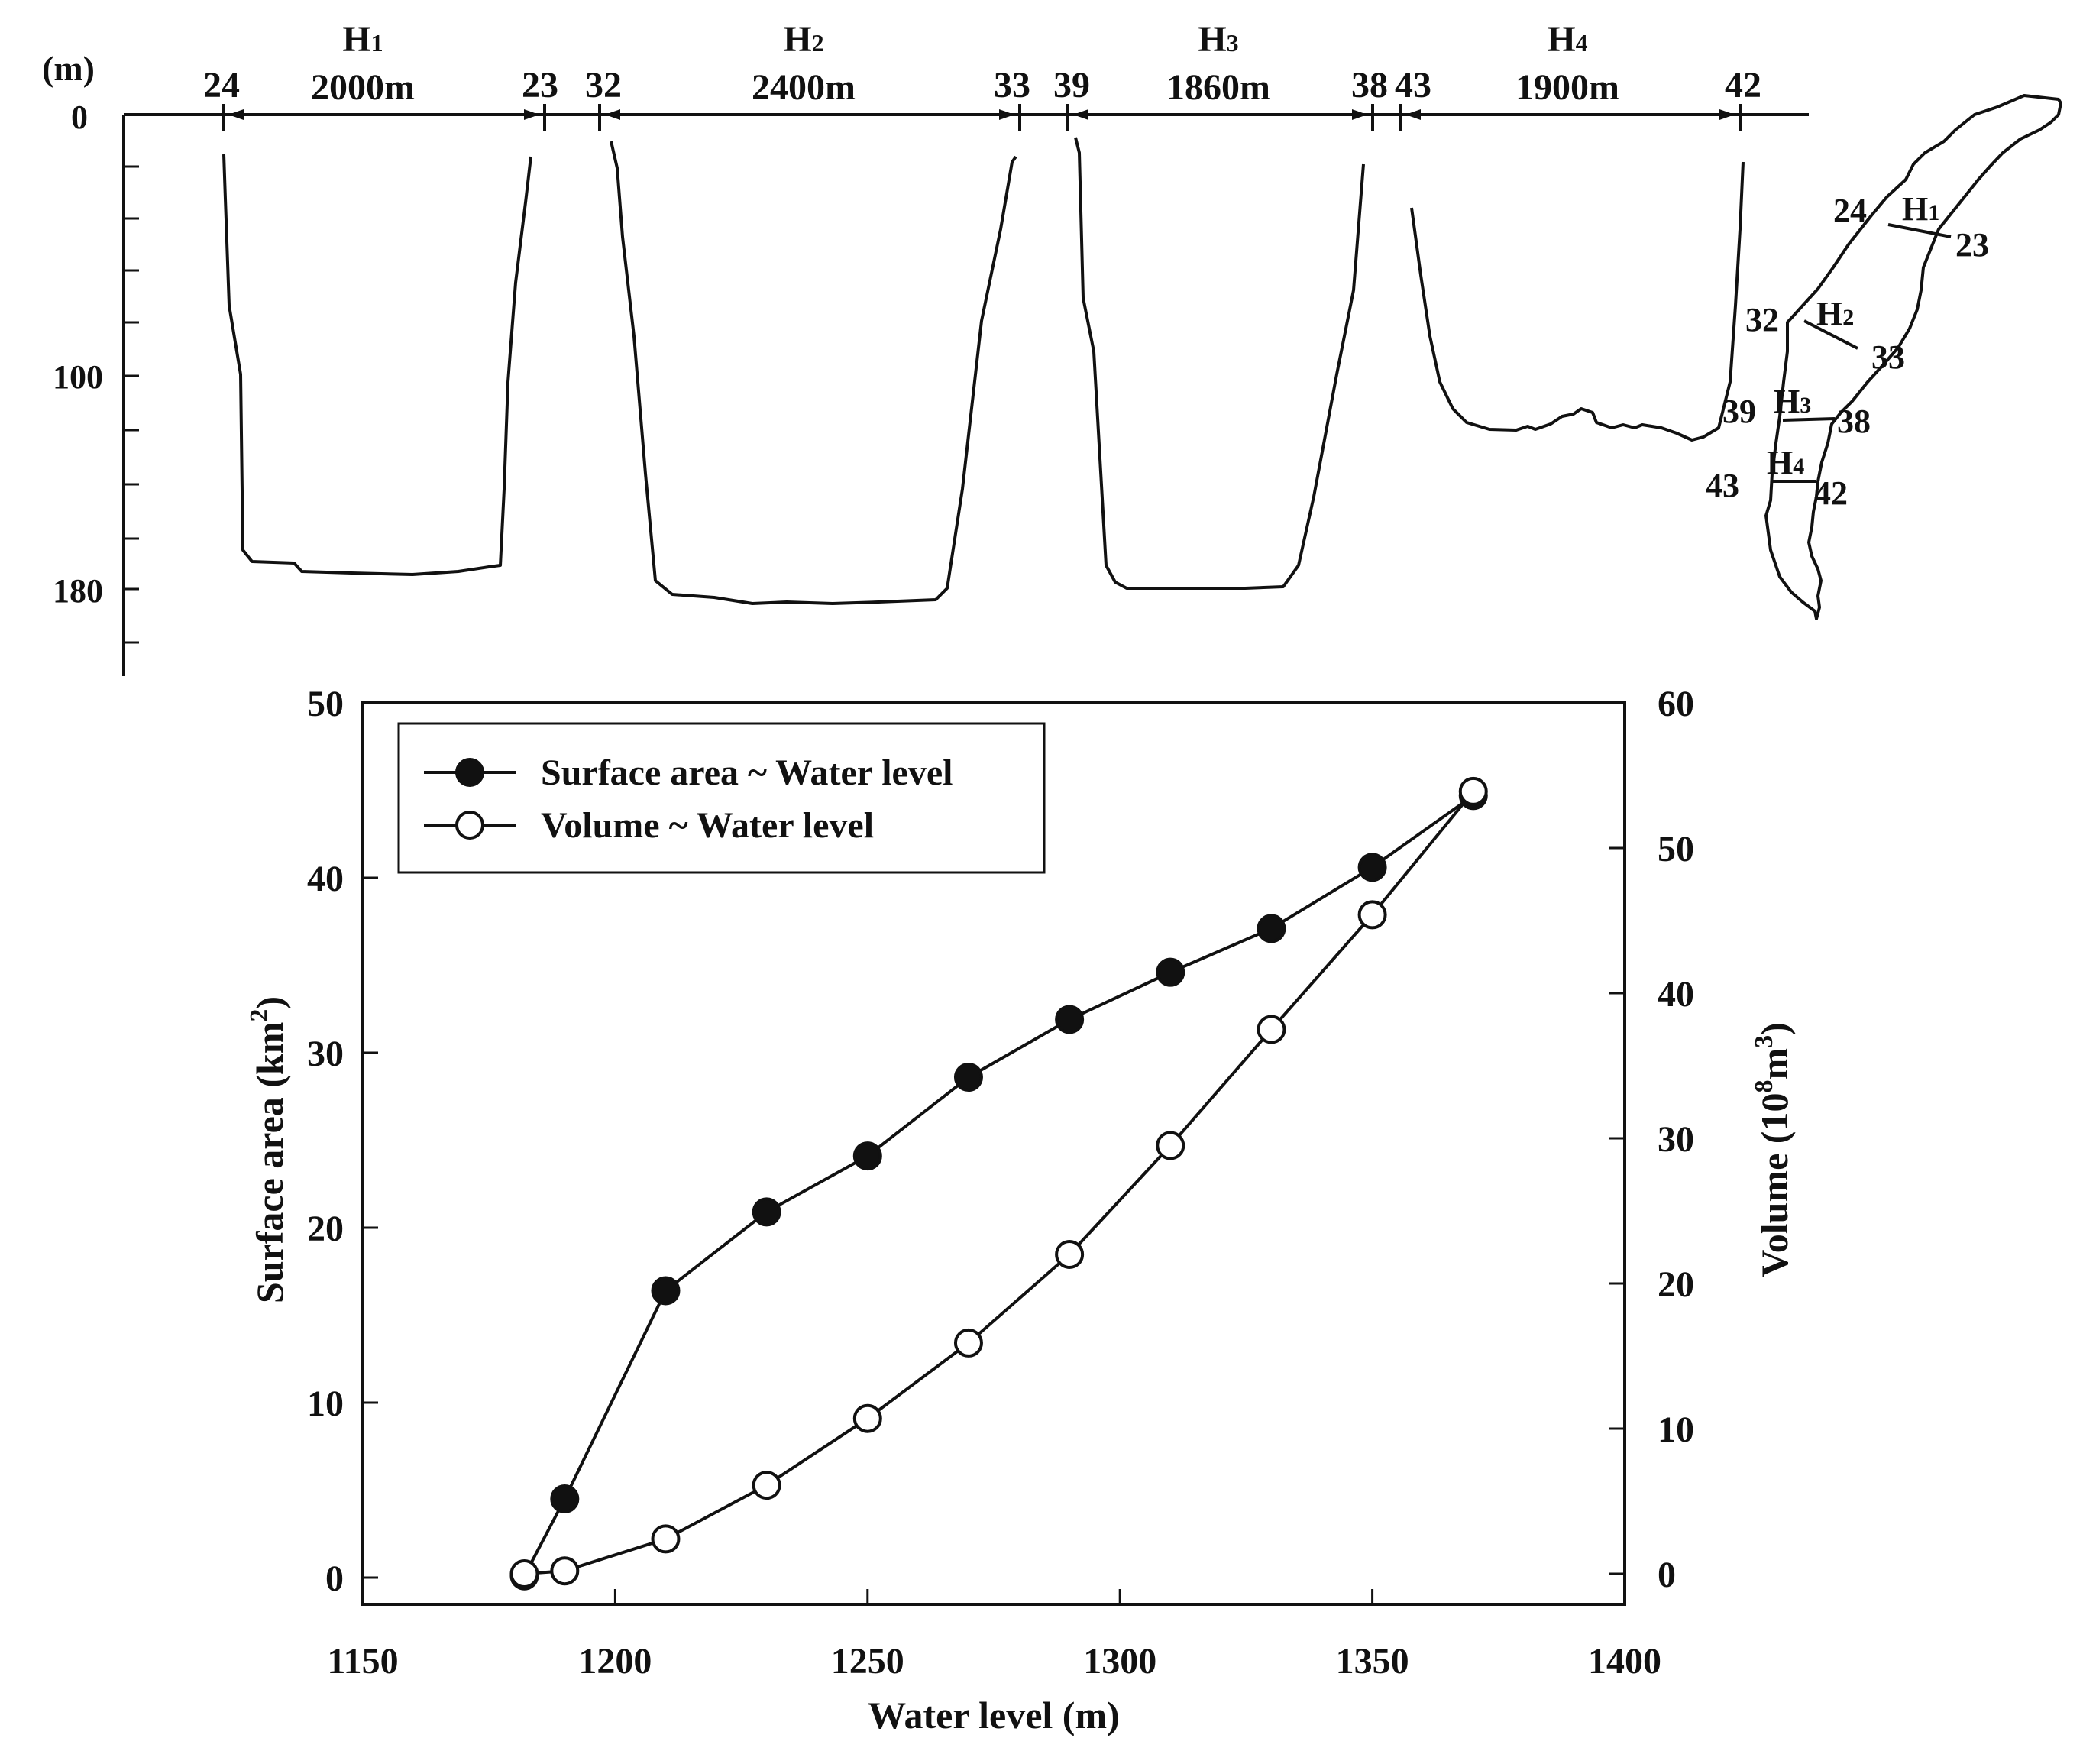 The image size is (2083, 1764). I want to click on x-tick-label: 1350, so click(1372, 1661).